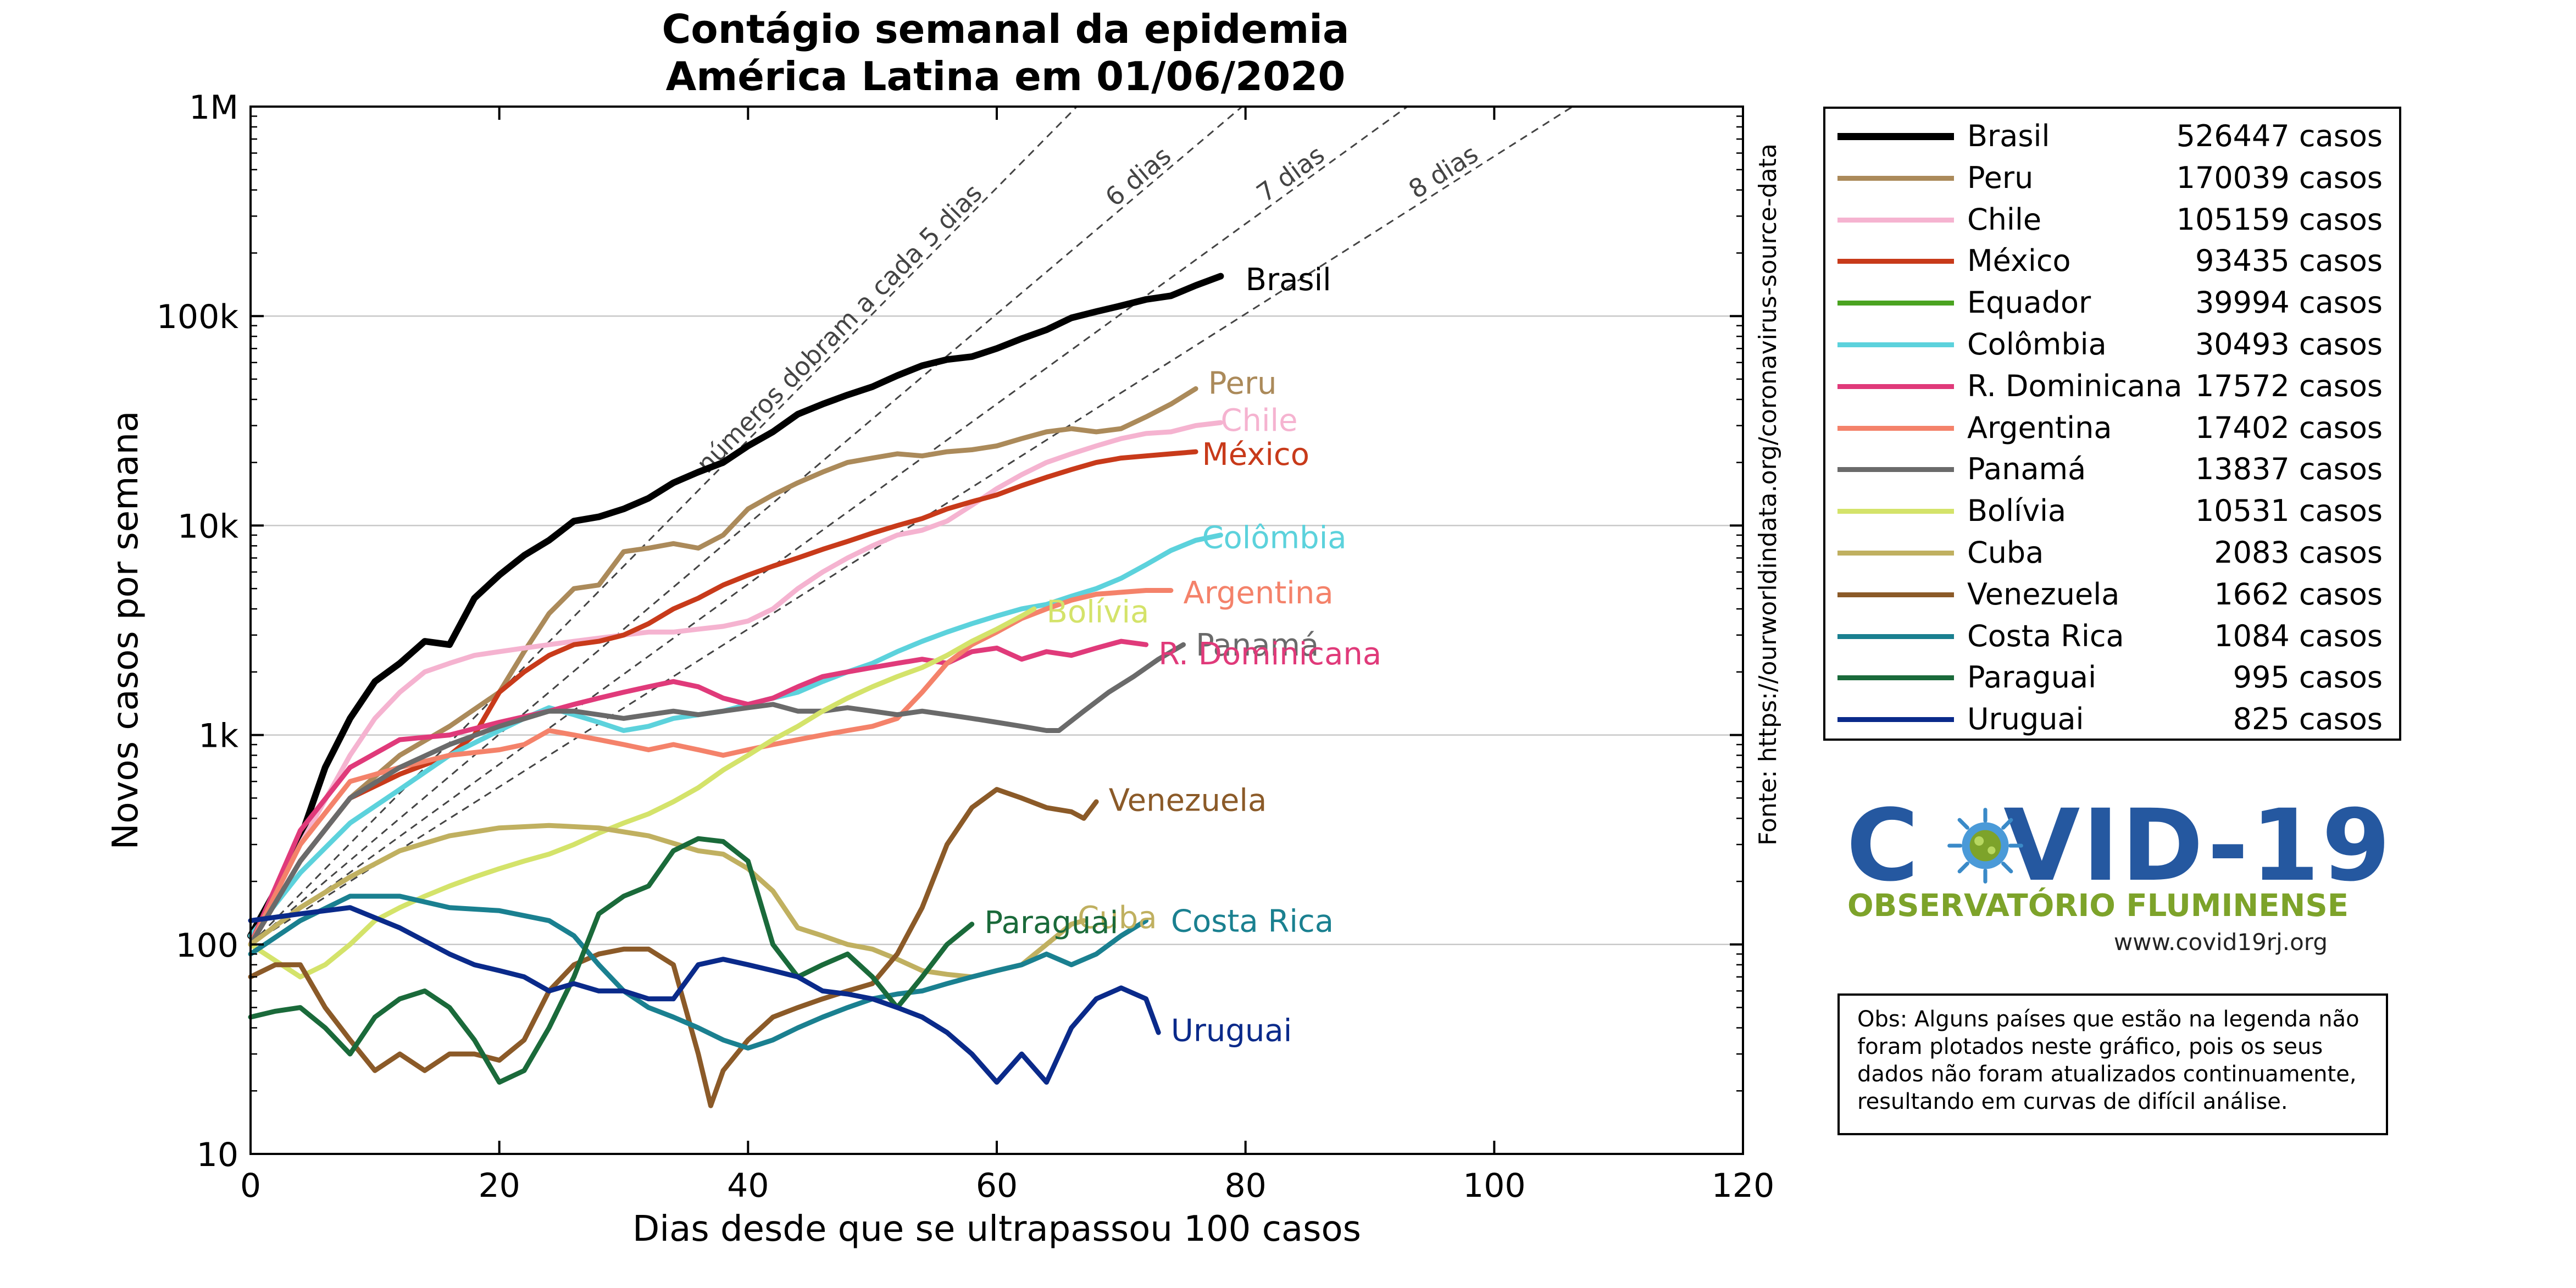 The width and height of the screenshot is (2576, 1288). Describe the element at coordinates (1231, 1031) in the screenshot. I see `series-end-label: Uruguai` at that location.